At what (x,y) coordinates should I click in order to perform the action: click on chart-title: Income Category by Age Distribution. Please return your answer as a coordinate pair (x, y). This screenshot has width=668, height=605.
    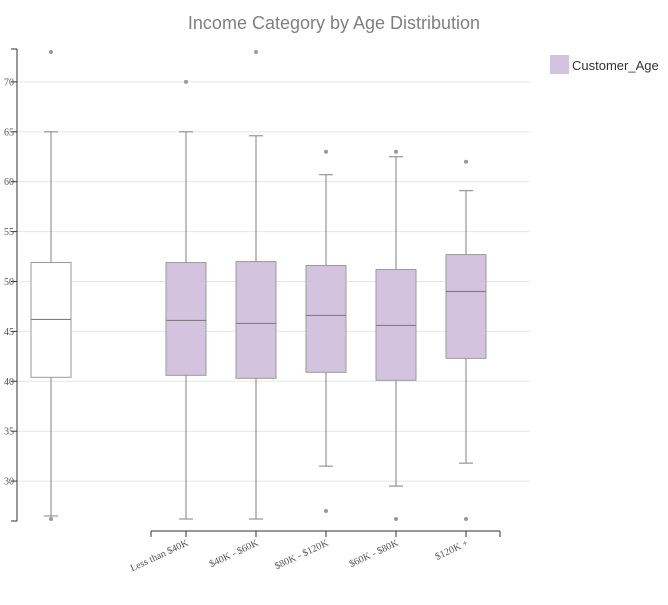
    Looking at the image, I should click on (334, 23).